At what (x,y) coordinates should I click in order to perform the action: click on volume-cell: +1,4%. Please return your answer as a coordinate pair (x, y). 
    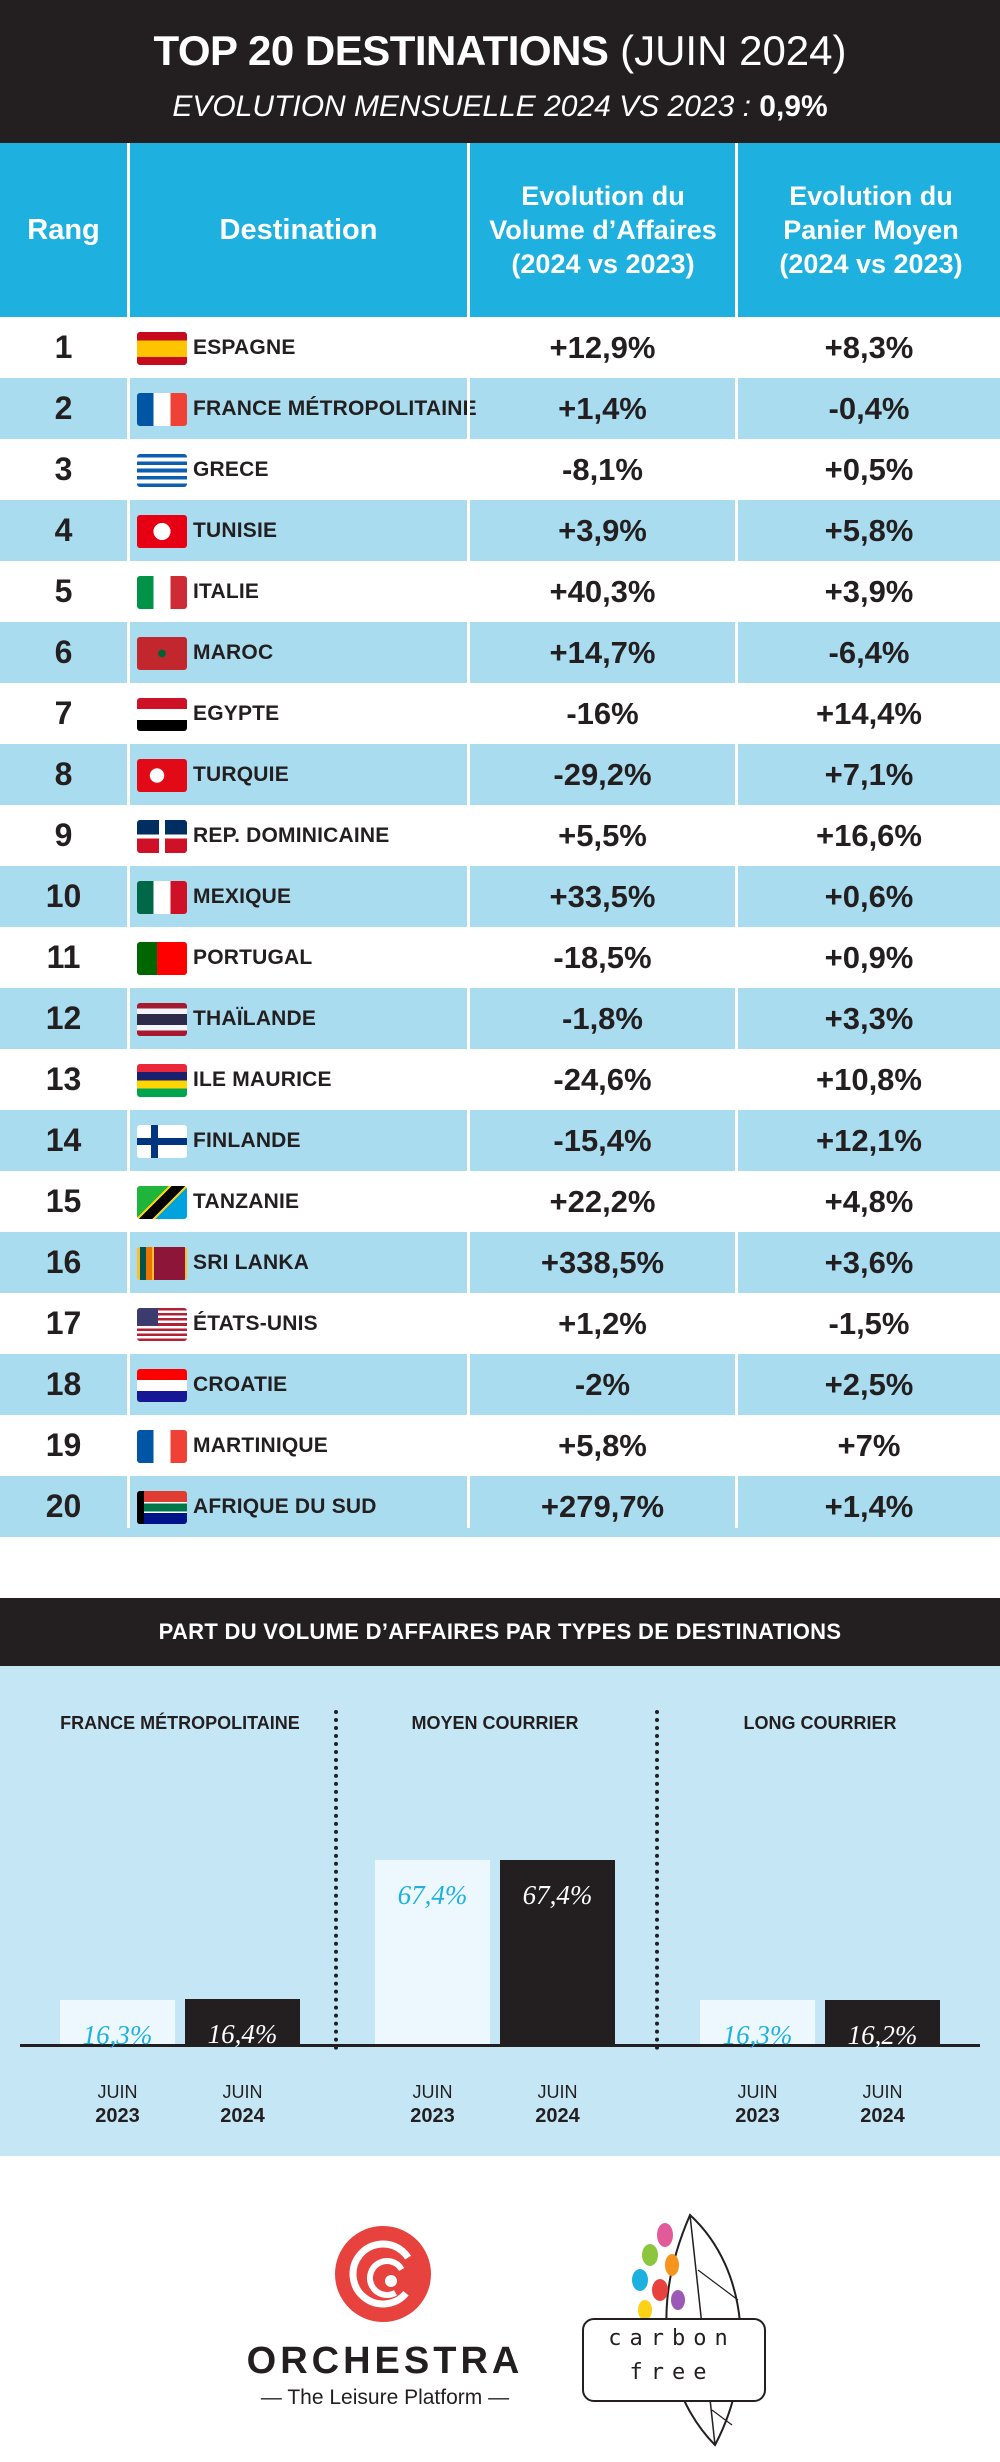
    Looking at the image, I should click on (602, 408).